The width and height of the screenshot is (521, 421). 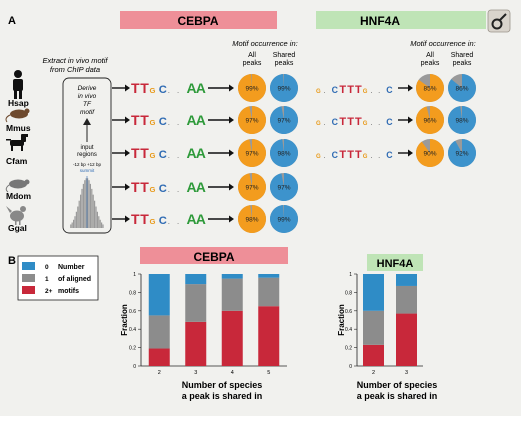 I want to click on hnf4a-row-arrow-icon, so click(x=410, y=153).